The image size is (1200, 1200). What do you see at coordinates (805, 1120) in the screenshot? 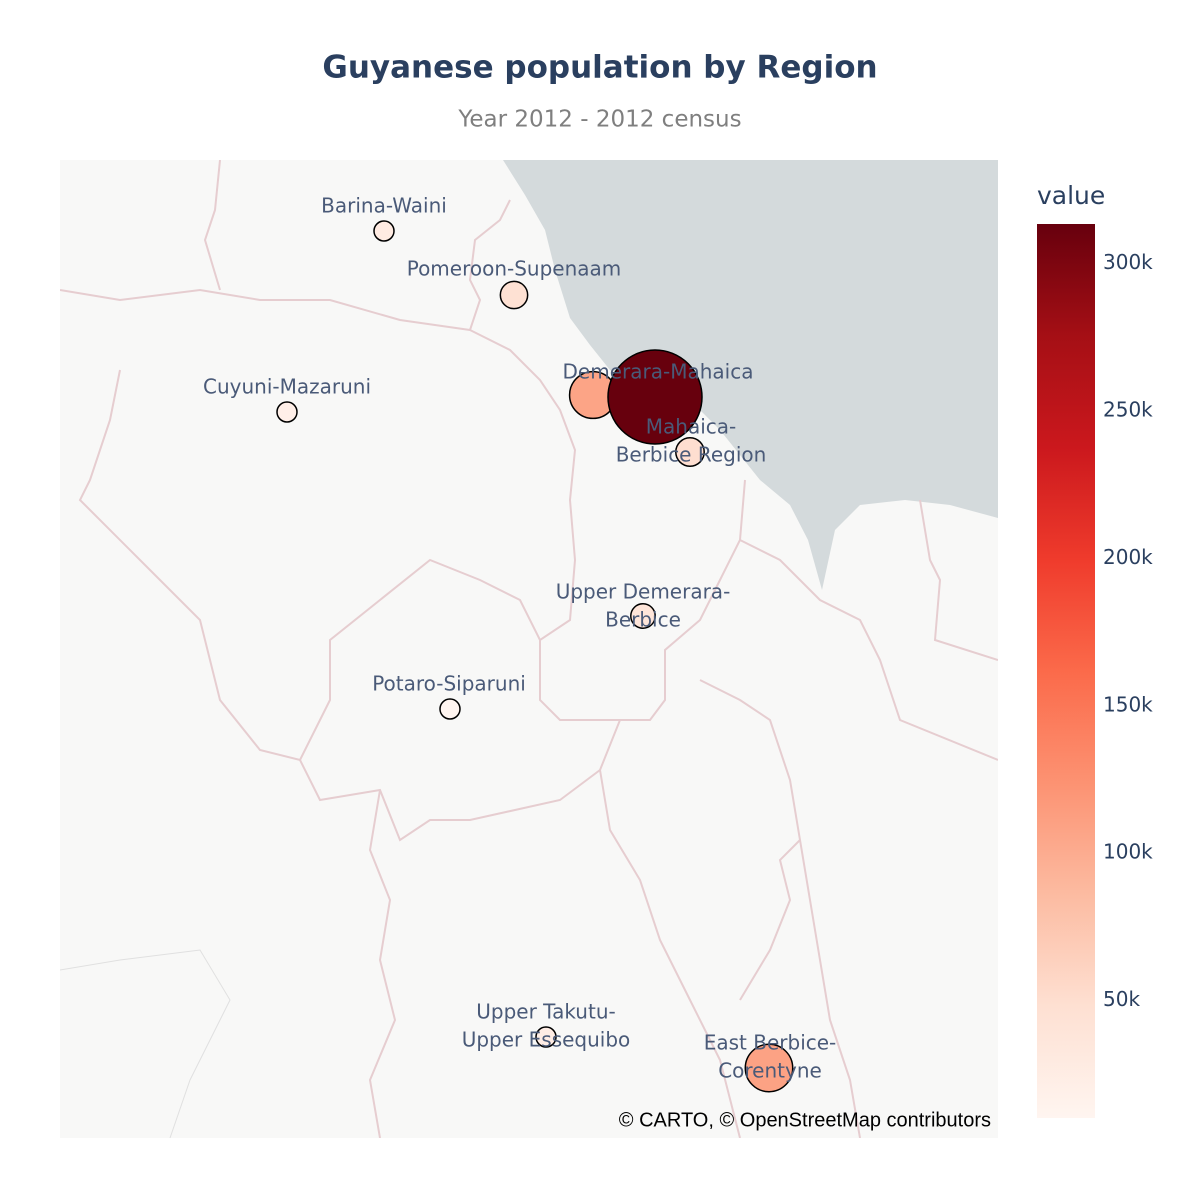
I see `attribution: © CARTO, © OpenStreetMap contributors` at bounding box center [805, 1120].